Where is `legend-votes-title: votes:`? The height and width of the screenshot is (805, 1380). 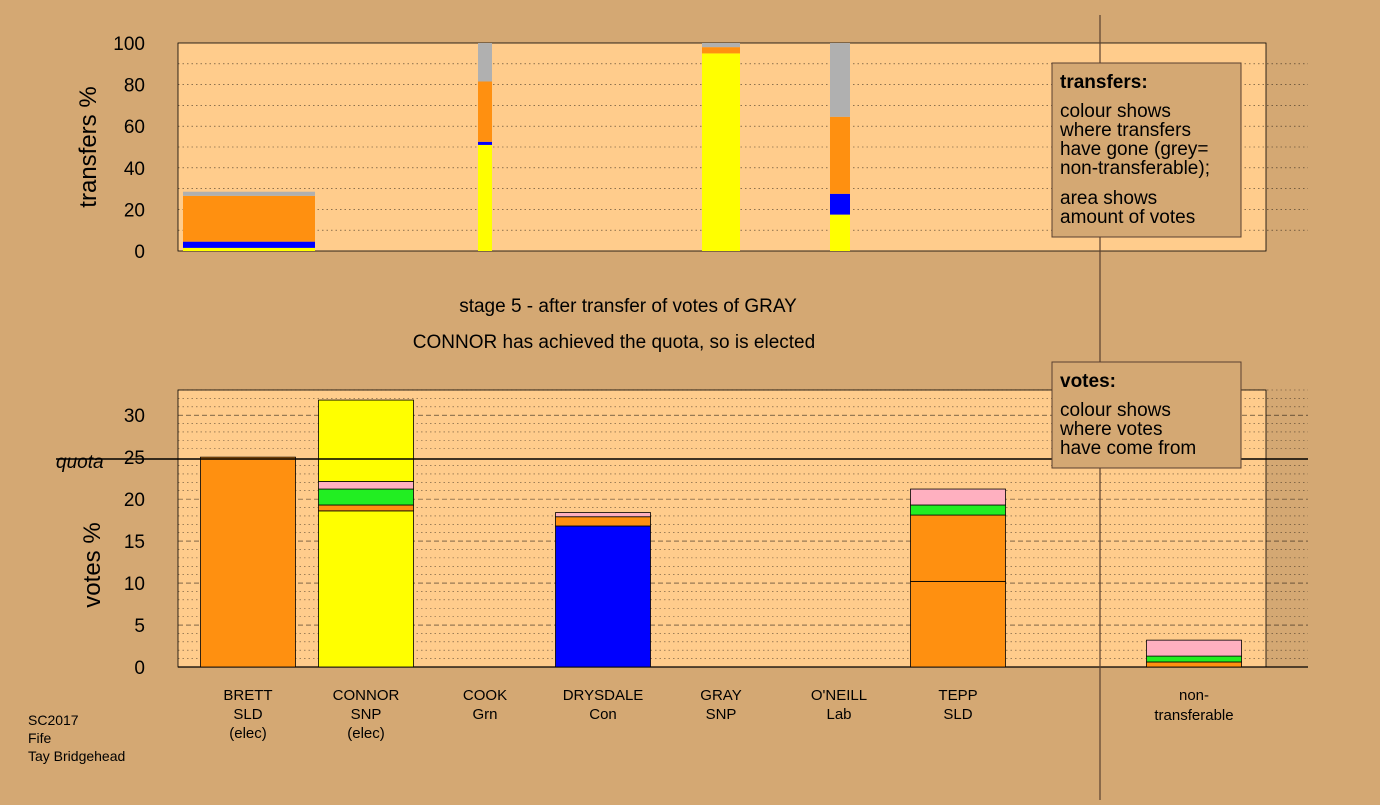
legend-votes-title: votes: is located at coordinates (1088, 381).